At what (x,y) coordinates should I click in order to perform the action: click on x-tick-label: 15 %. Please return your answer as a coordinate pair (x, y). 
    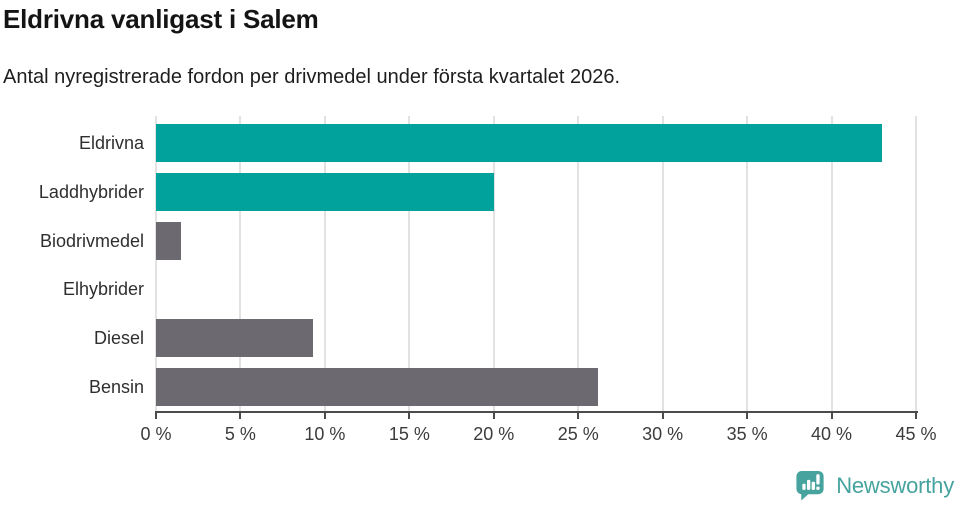
    Looking at the image, I should click on (409, 434).